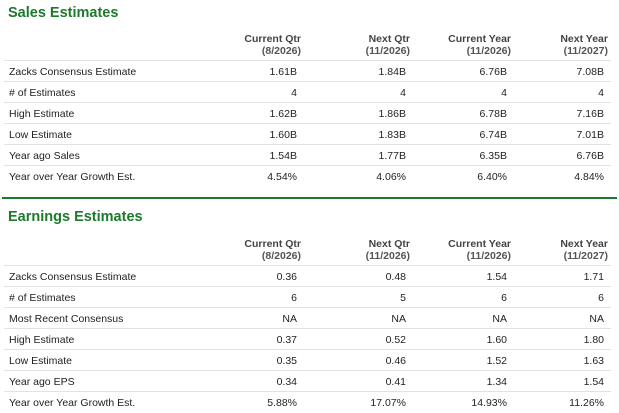  What do you see at coordinates (283, 156) in the screenshot?
I see `cell-current-qtr: 1.54B` at bounding box center [283, 156].